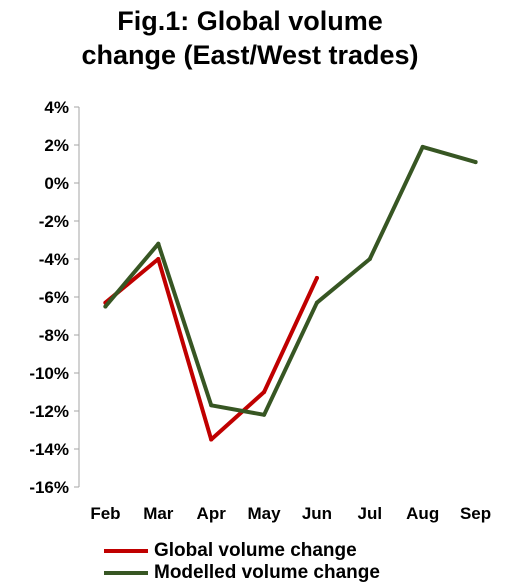 This screenshot has height=586, width=510. I want to click on legend-item-global: Global volume change, so click(242, 551).